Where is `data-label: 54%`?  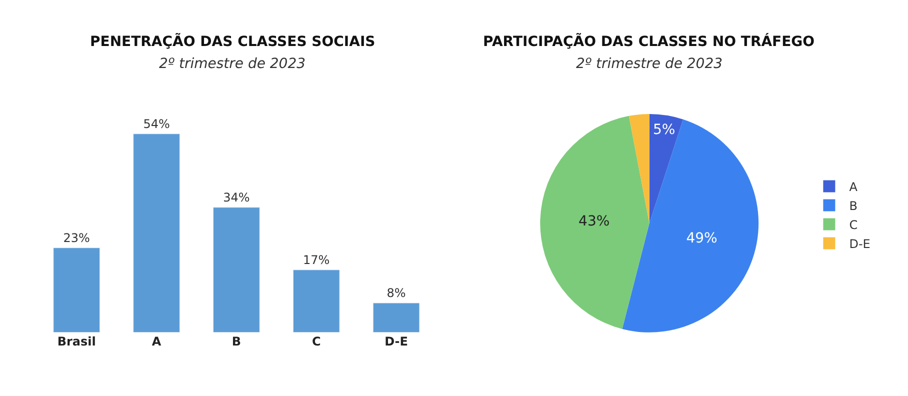 data-label: 54% is located at coordinates (156, 123).